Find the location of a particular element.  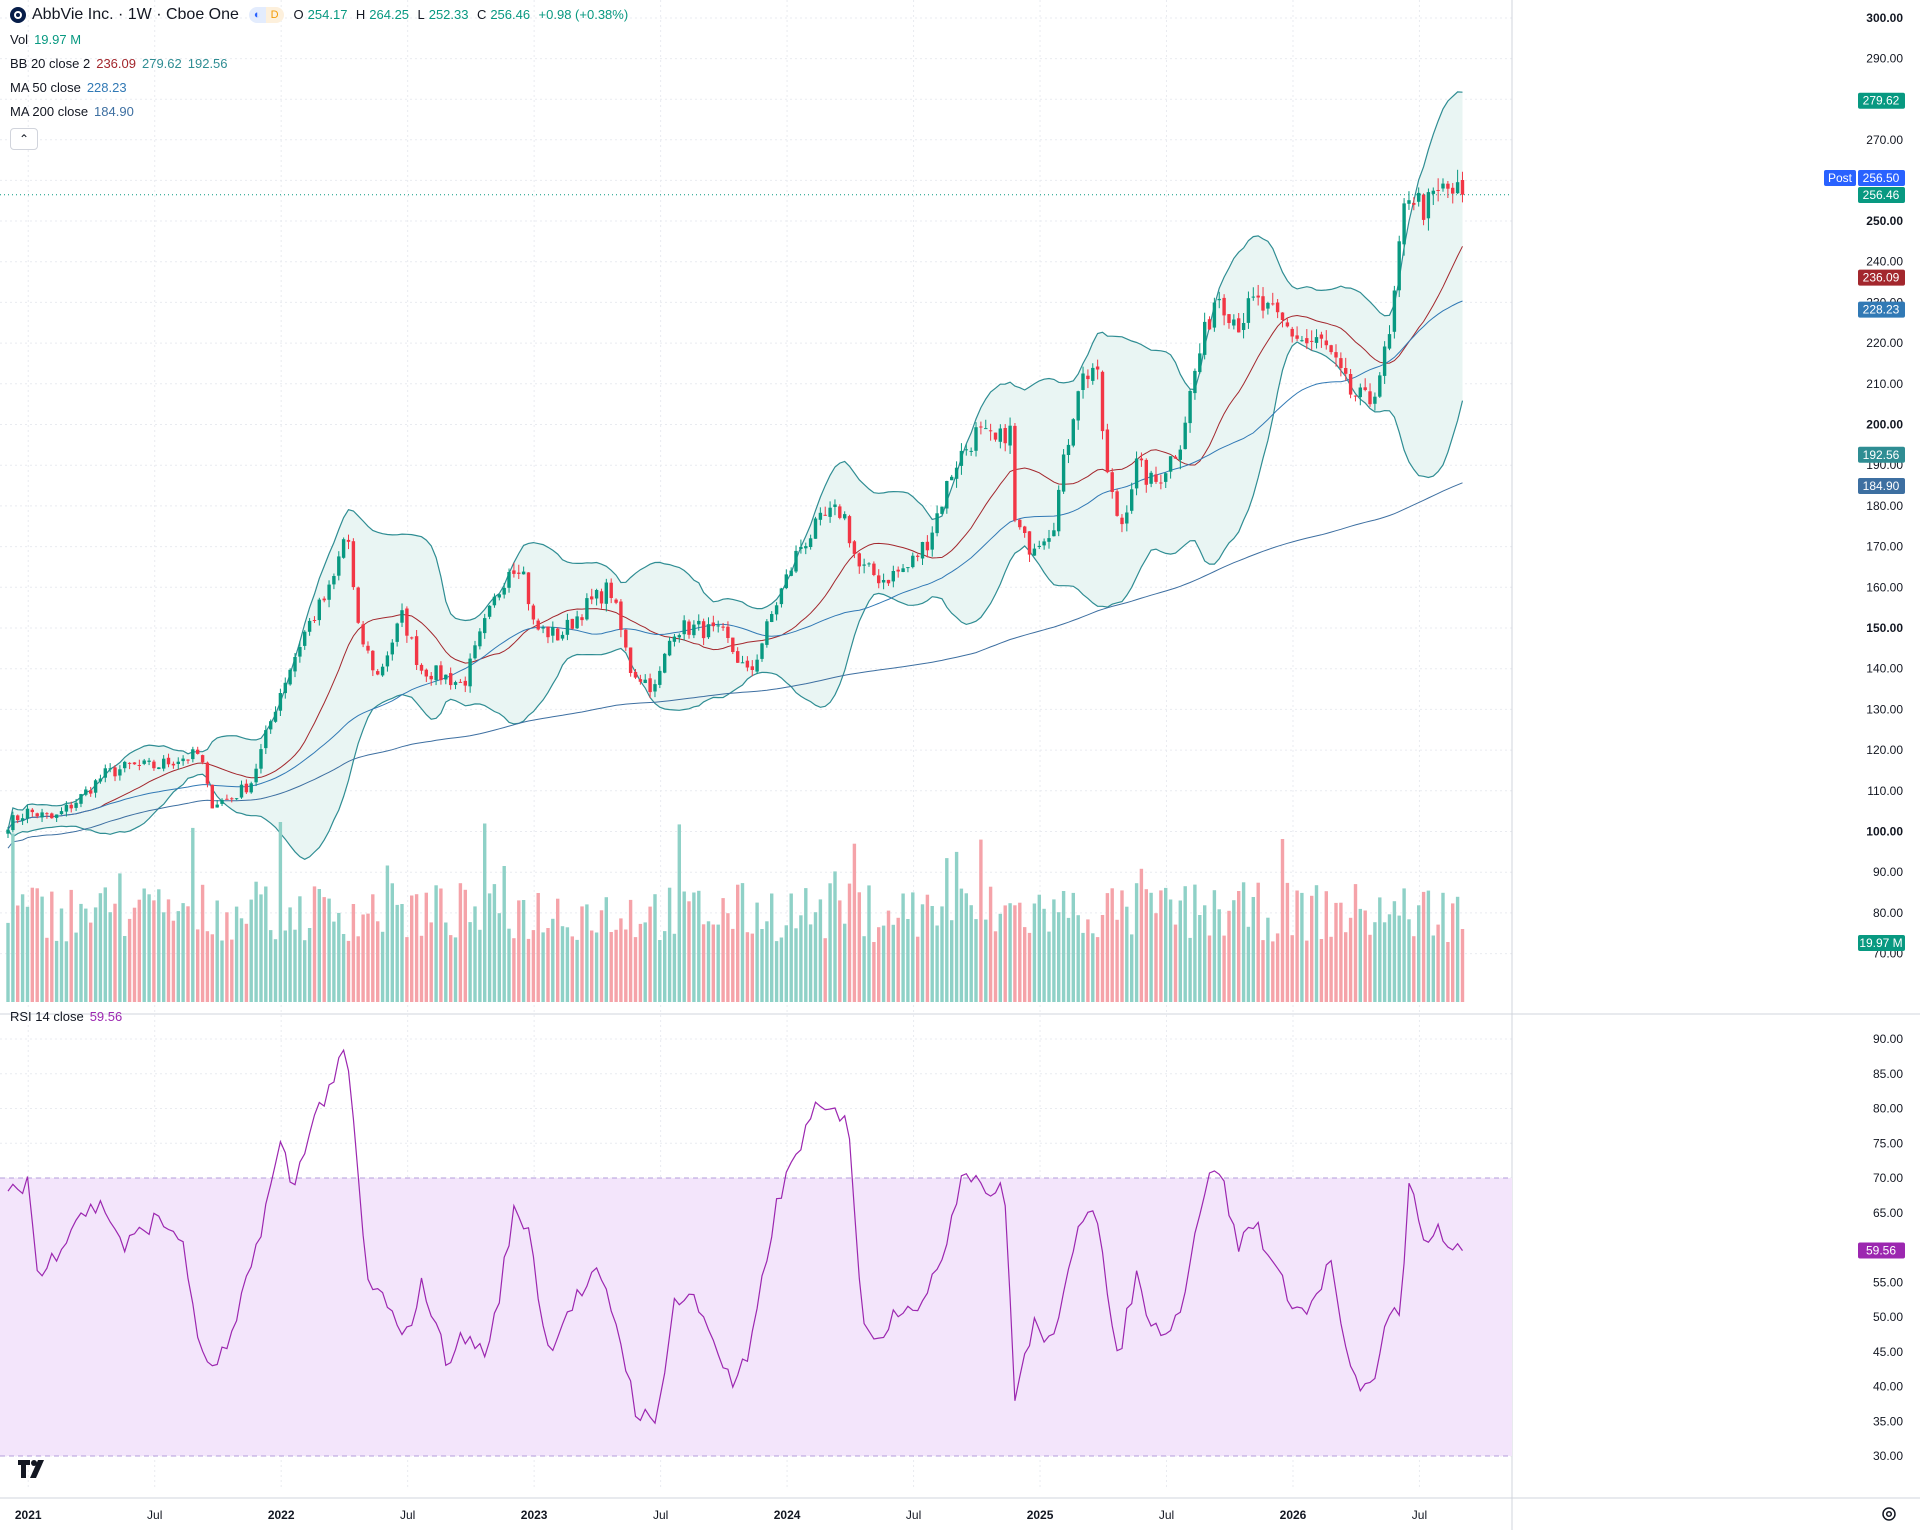

collapse-legend-button: ⌃ is located at coordinates (24, 139).